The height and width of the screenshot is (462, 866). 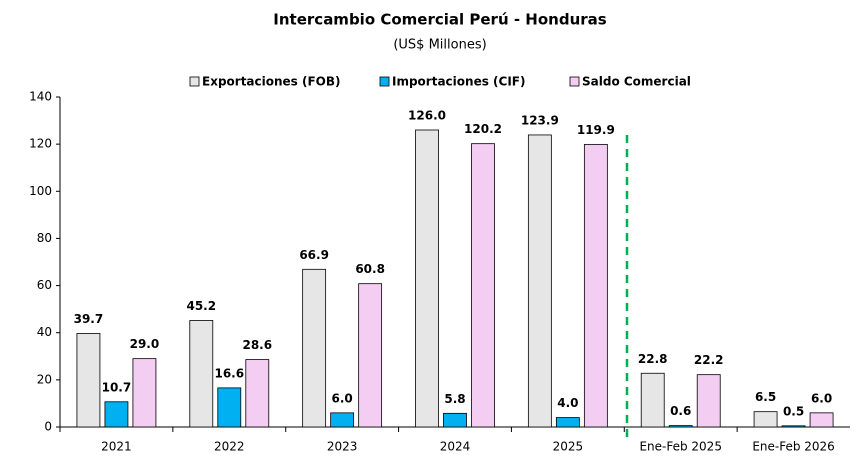 What do you see at coordinates (653, 359) in the screenshot?
I see `data-label: 22.8` at bounding box center [653, 359].